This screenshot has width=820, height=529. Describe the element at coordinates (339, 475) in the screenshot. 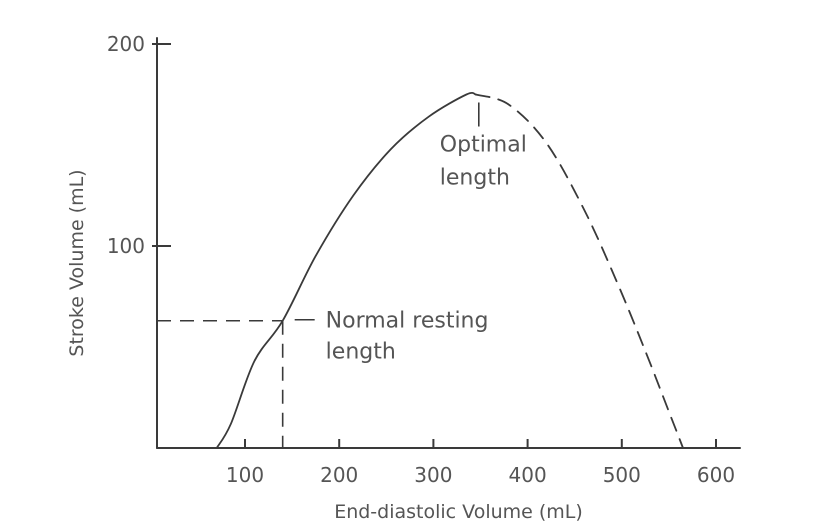

I see `x-tick-label-200: 200` at that location.